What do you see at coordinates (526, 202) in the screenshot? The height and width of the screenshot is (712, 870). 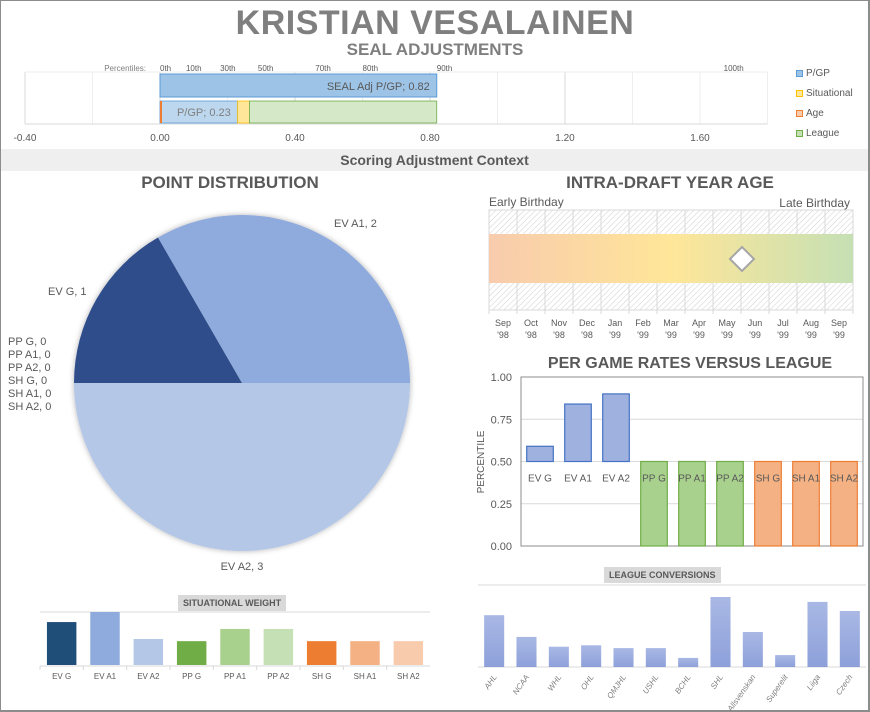 I see `early-birthday-label: Early Birthday` at bounding box center [526, 202].